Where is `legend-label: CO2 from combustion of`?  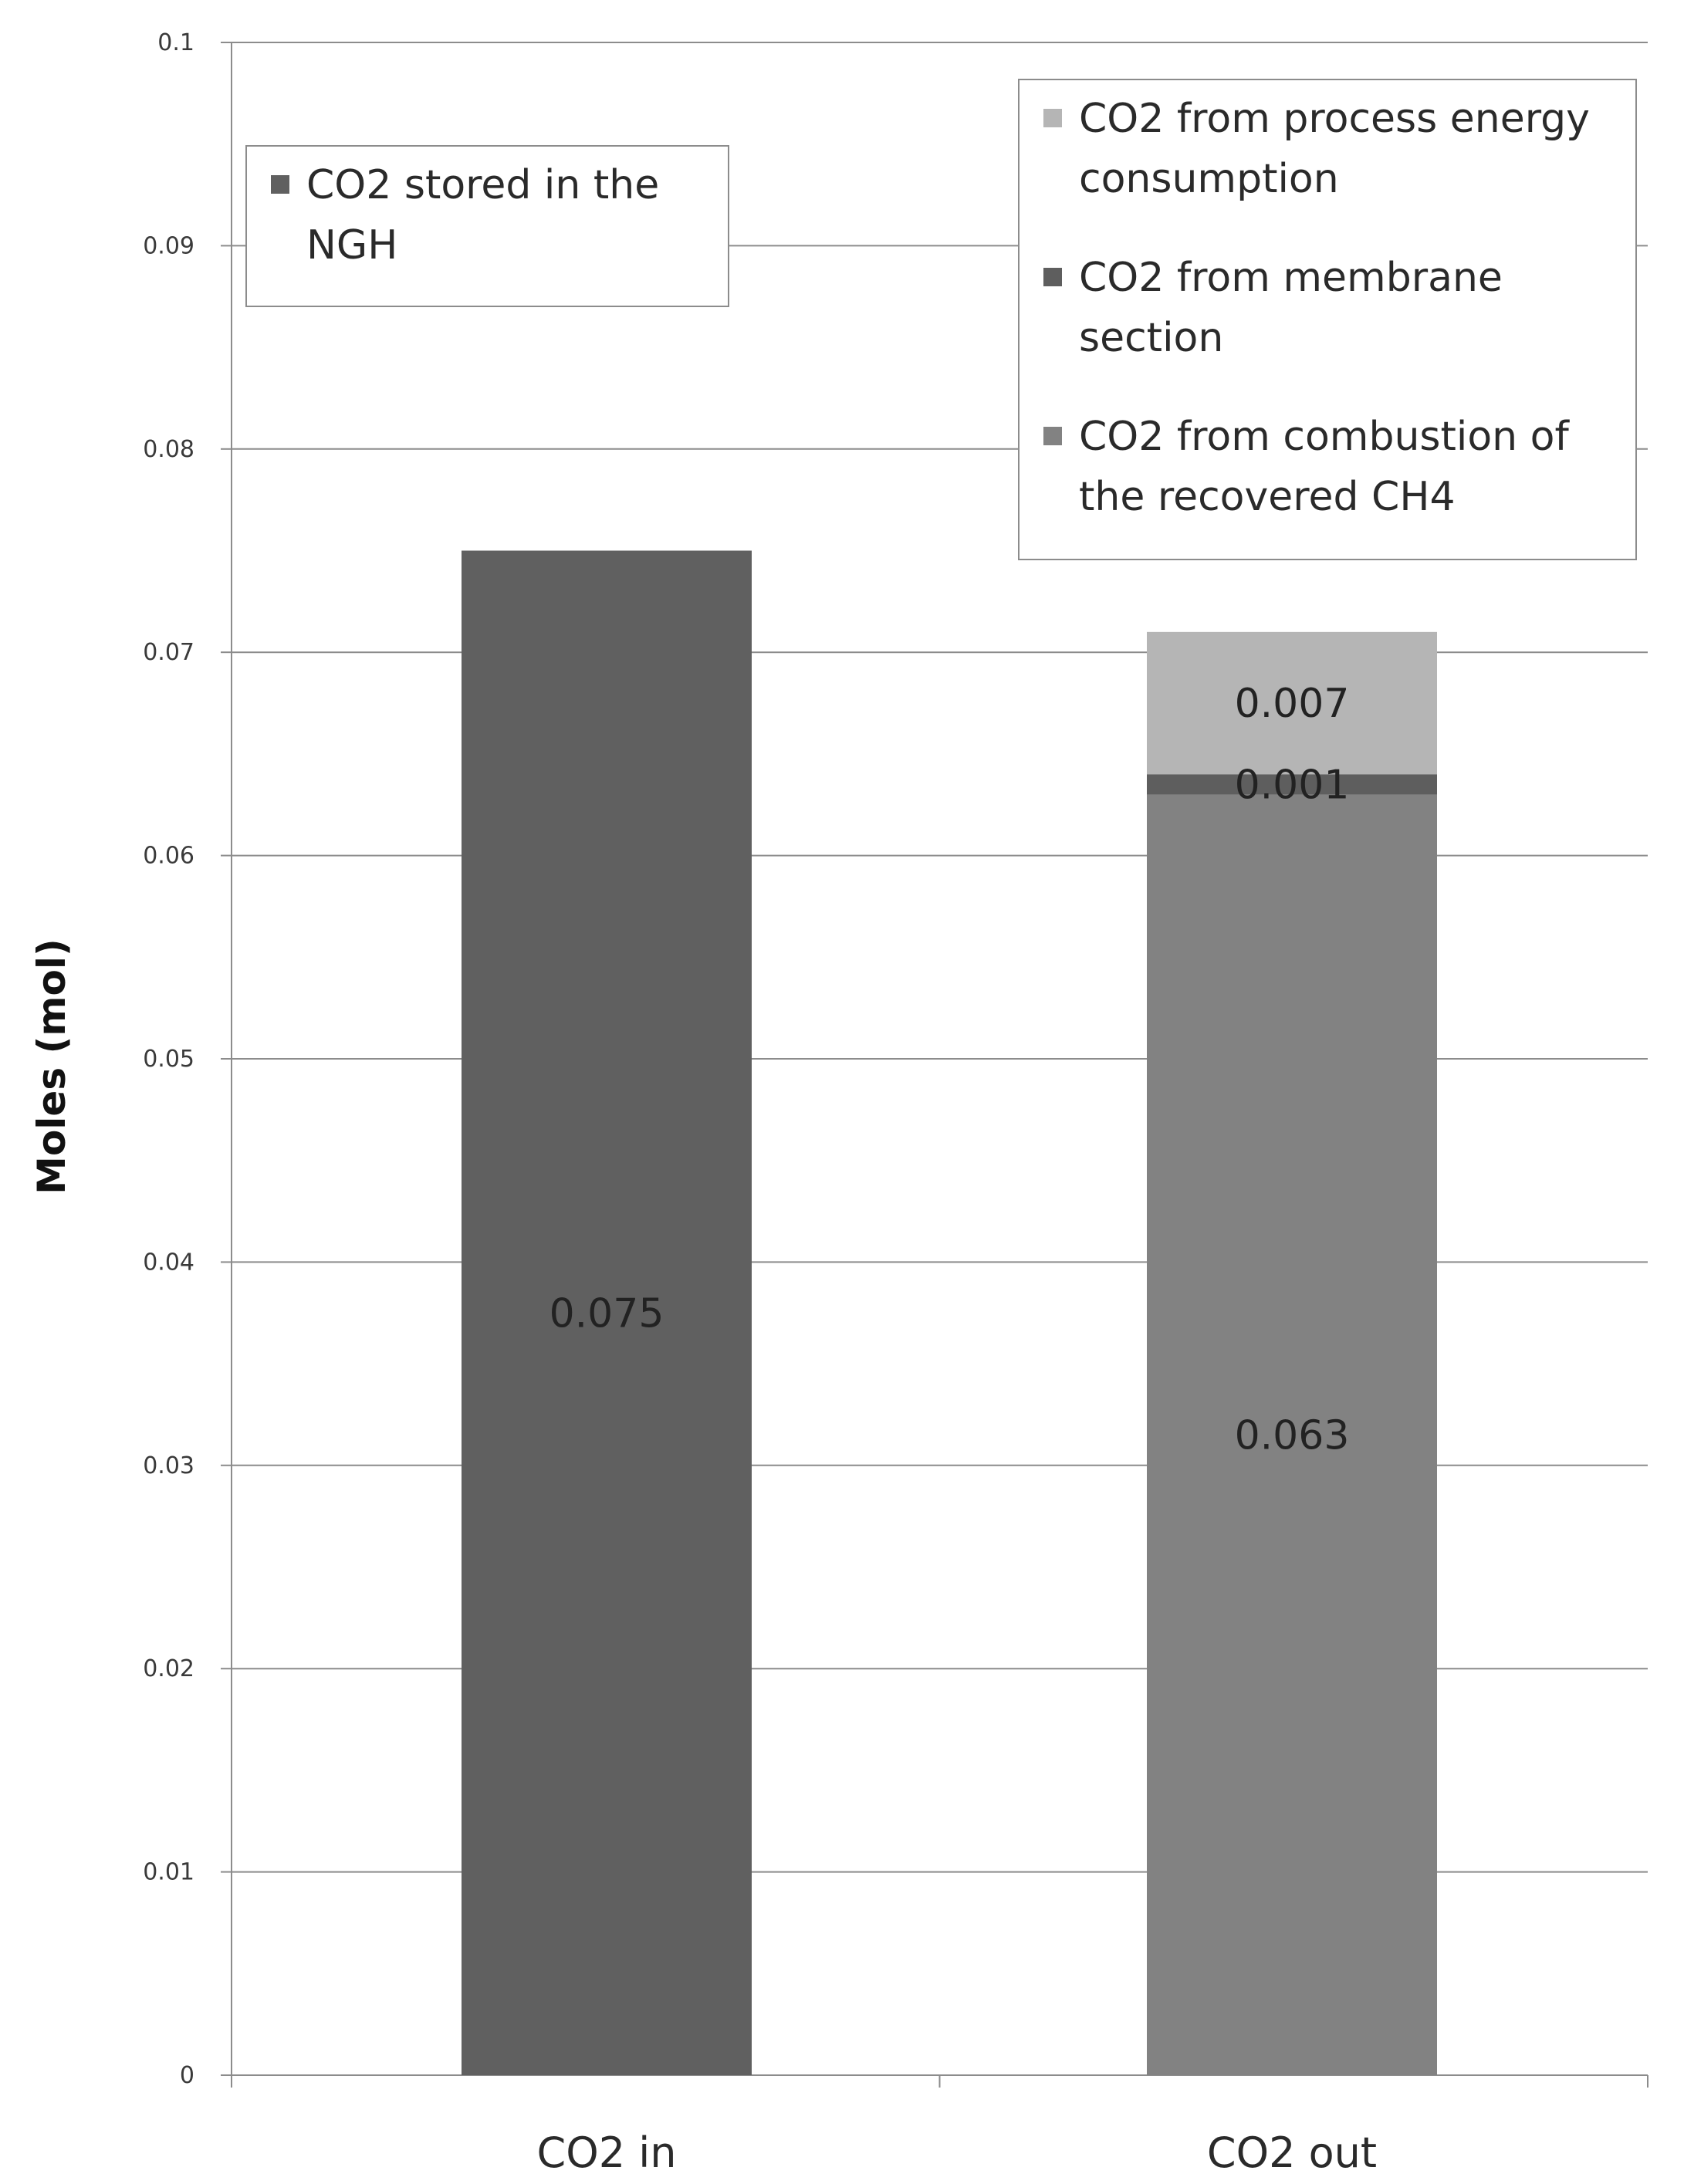 legend-label: CO2 from combustion of is located at coordinates (1324, 437).